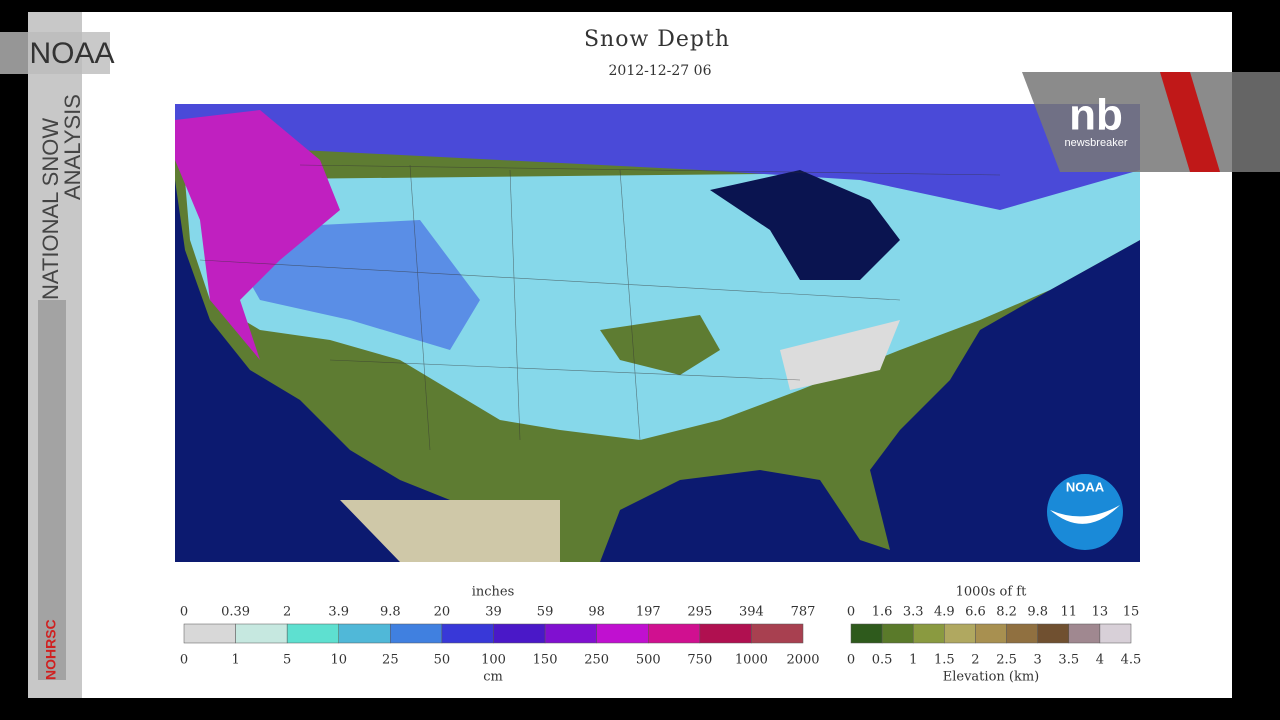 Image resolution: width=1280 pixels, height=720 pixels. I want to click on logo-text: NOAA, so click(1085, 486).